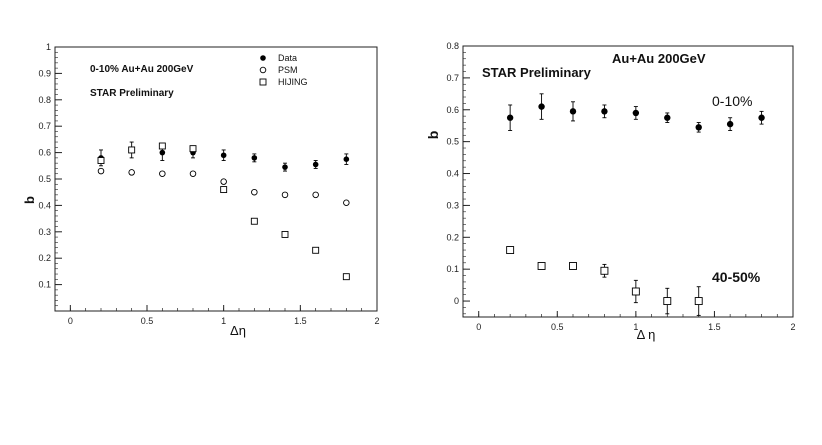 The height and width of the screenshot is (445, 822). I want to click on legend-psm-label: PSM, so click(288, 70).